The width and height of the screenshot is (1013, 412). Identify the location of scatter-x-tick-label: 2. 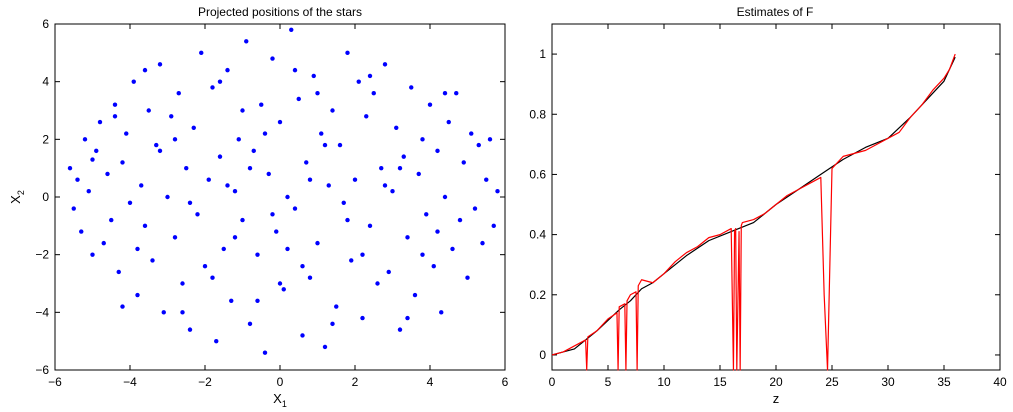
(355, 382).